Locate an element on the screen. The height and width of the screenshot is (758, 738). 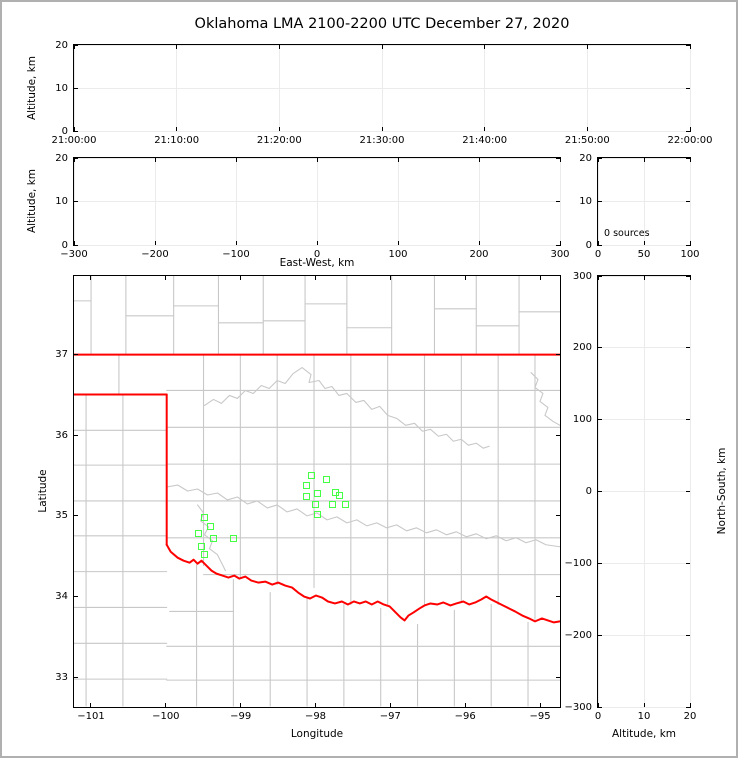
x-tick-label: −97 is located at coordinates (390, 716).